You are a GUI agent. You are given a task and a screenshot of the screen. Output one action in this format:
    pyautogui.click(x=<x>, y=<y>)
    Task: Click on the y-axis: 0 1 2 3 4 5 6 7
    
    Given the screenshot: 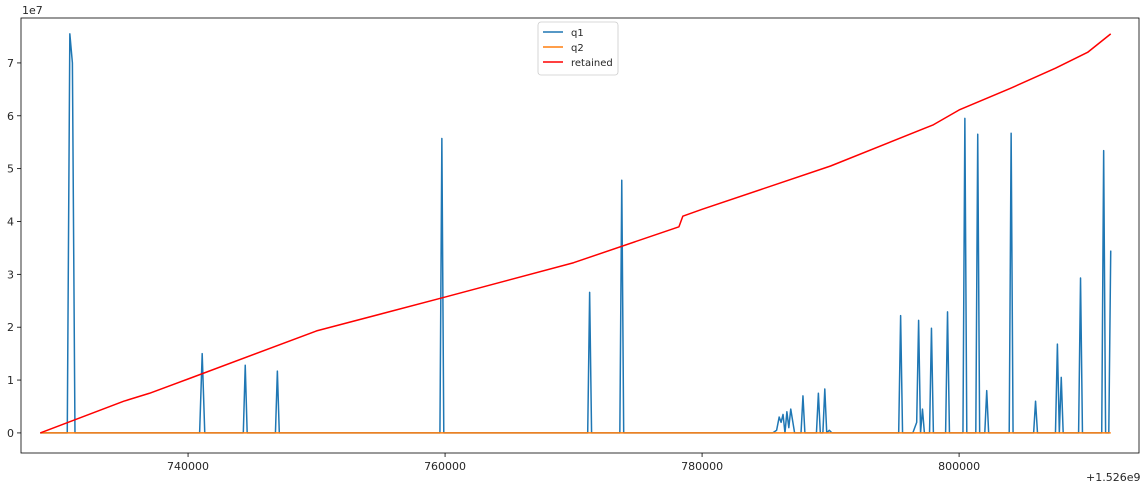 What is the action you would take?
    pyautogui.click(x=14, y=248)
    